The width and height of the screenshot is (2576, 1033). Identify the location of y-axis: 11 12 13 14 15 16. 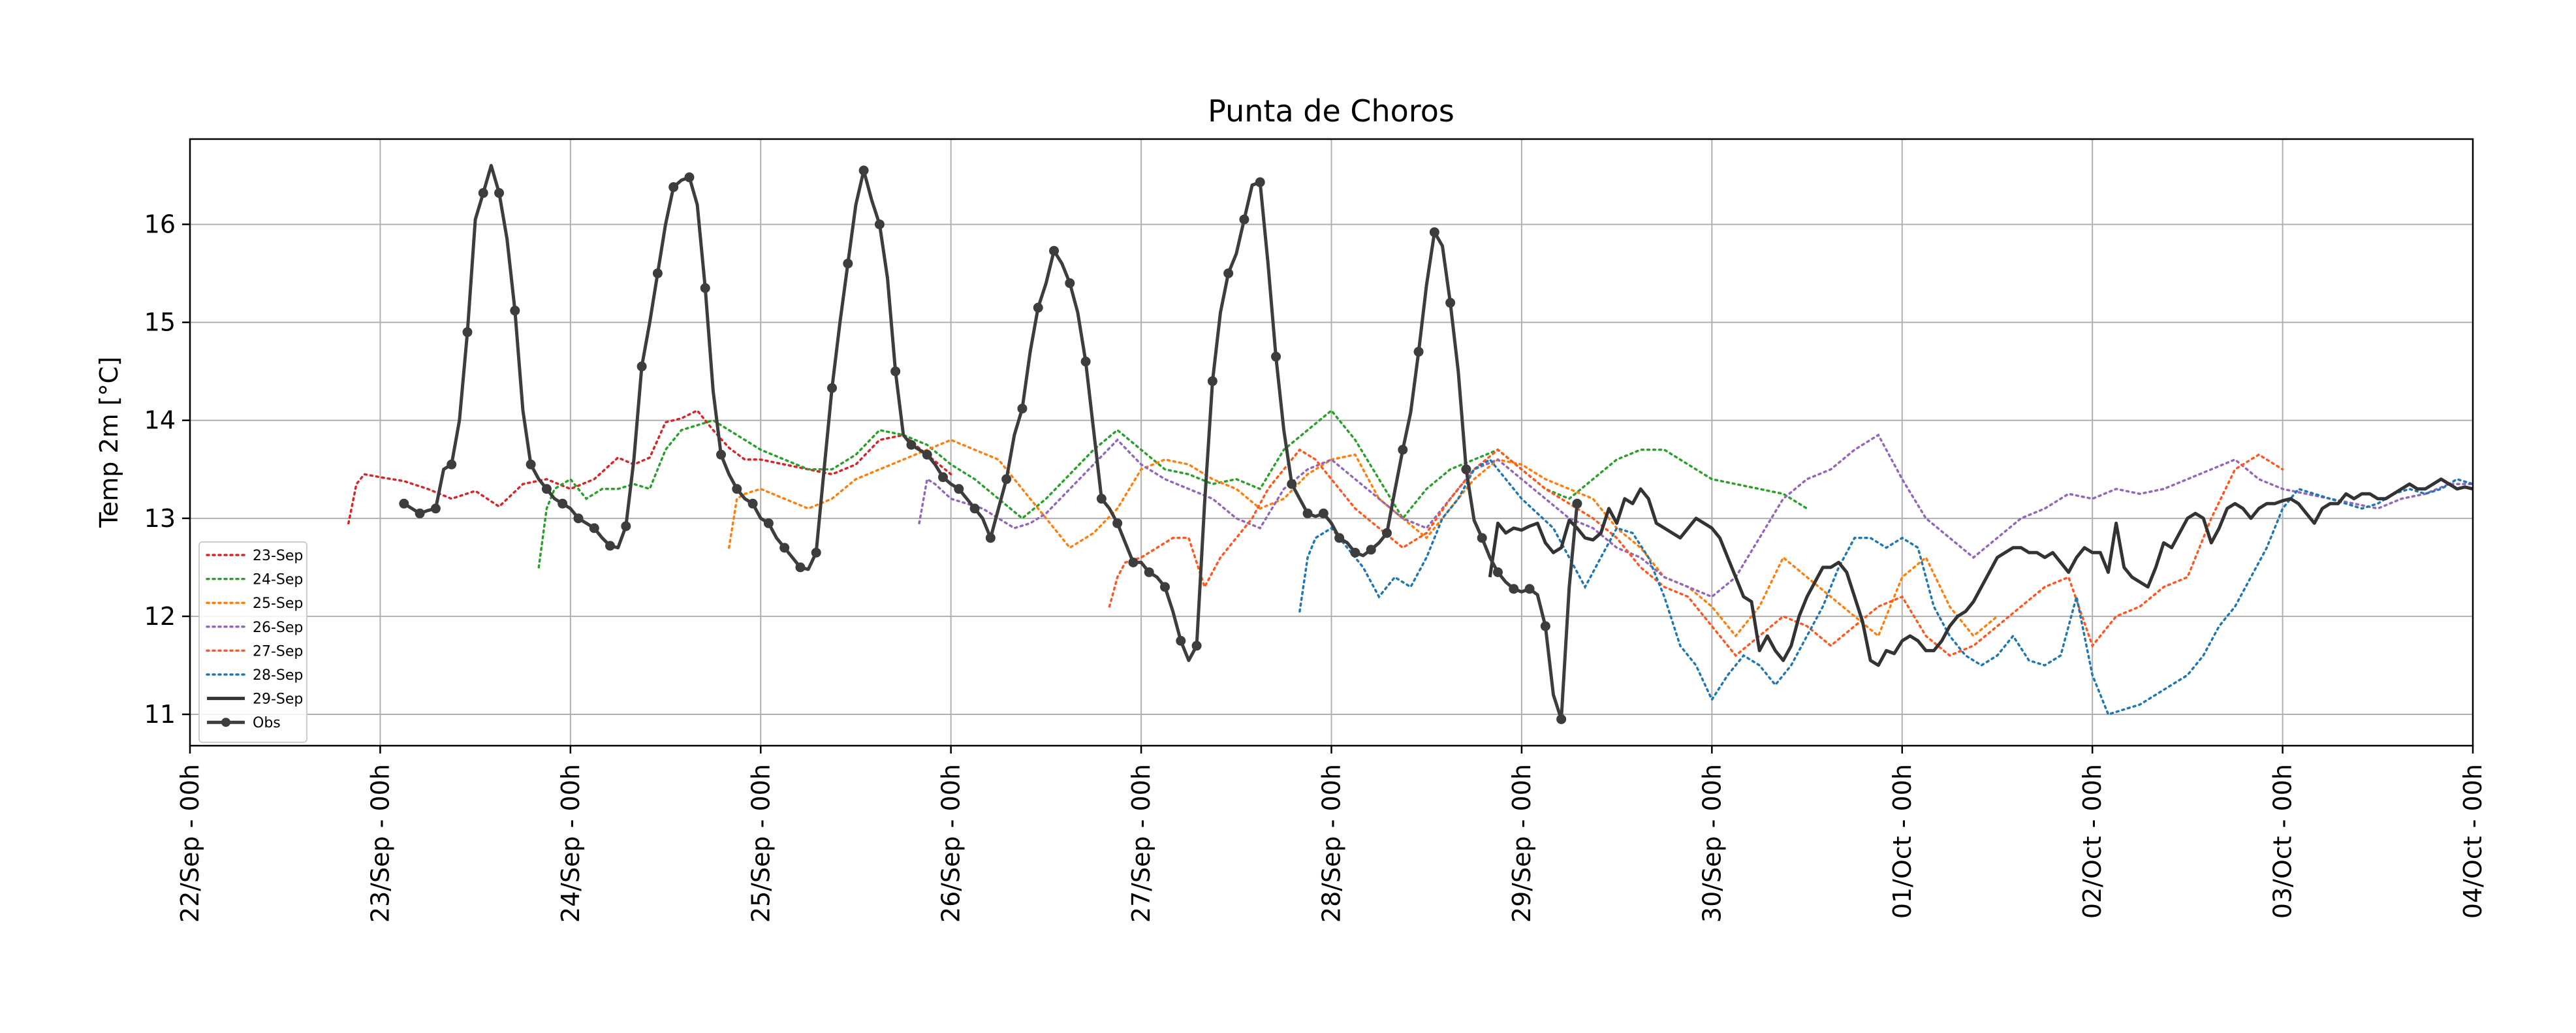
(167, 469).